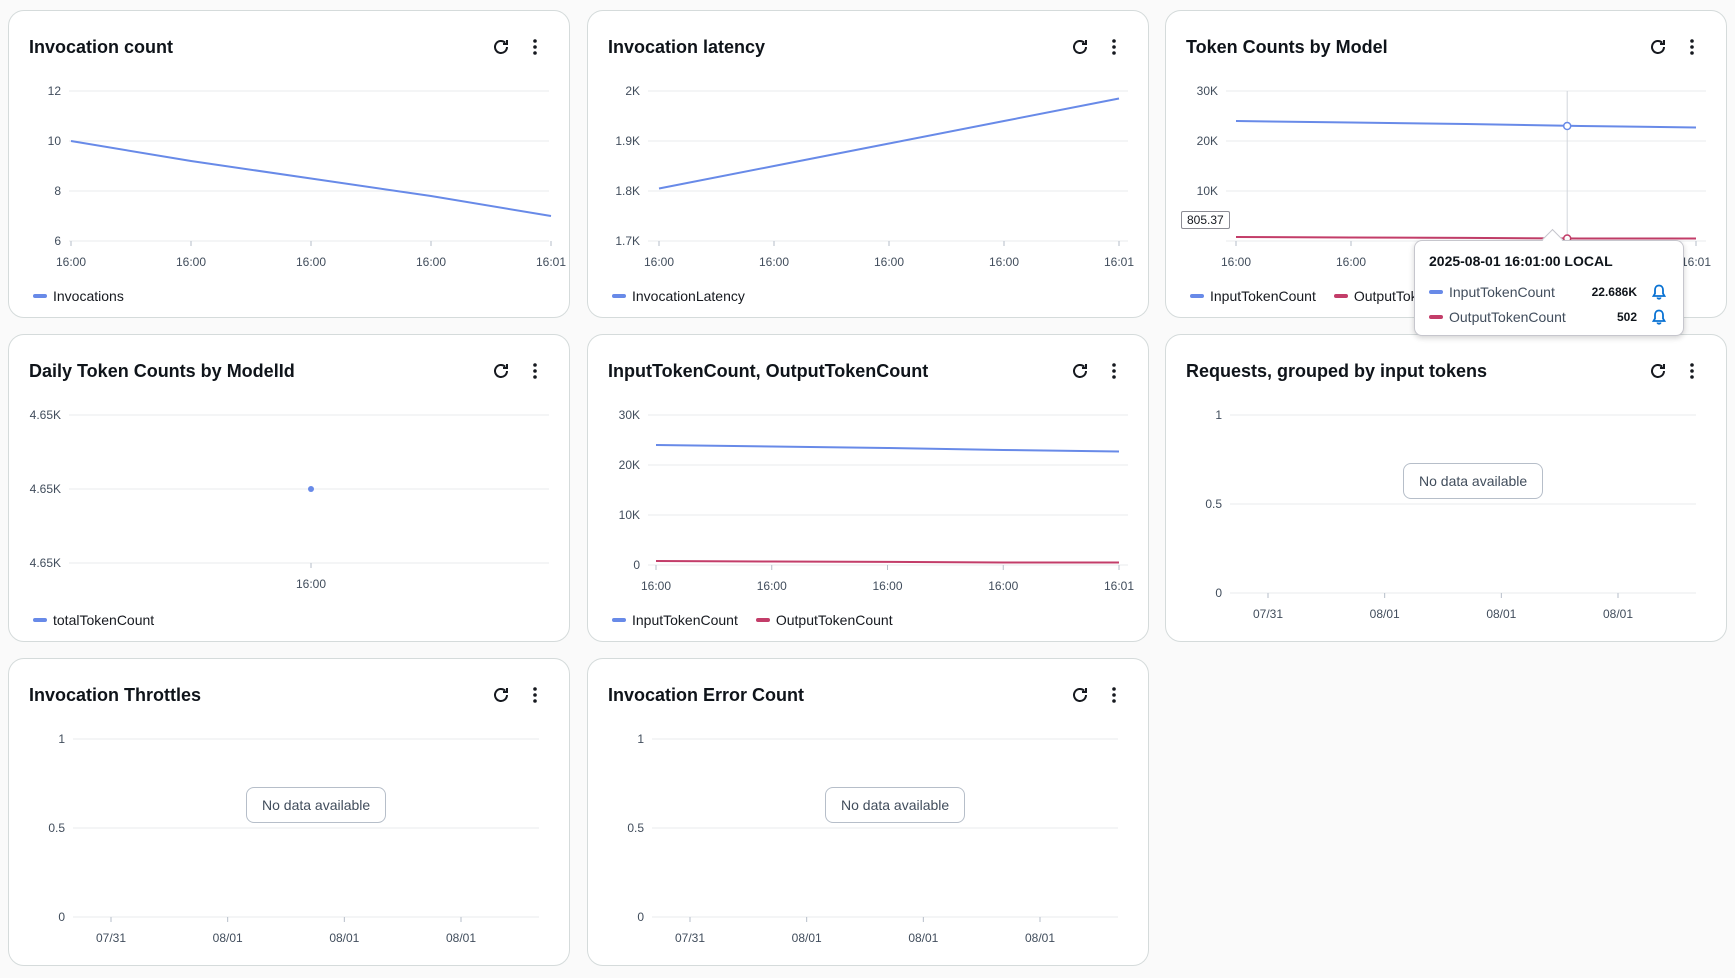 The height and width of the screenshot is (978, 1735). I want to click on chart-plot: 1 0.5 0 07/31 08/01 08/01 08/01, so click(293, 838).